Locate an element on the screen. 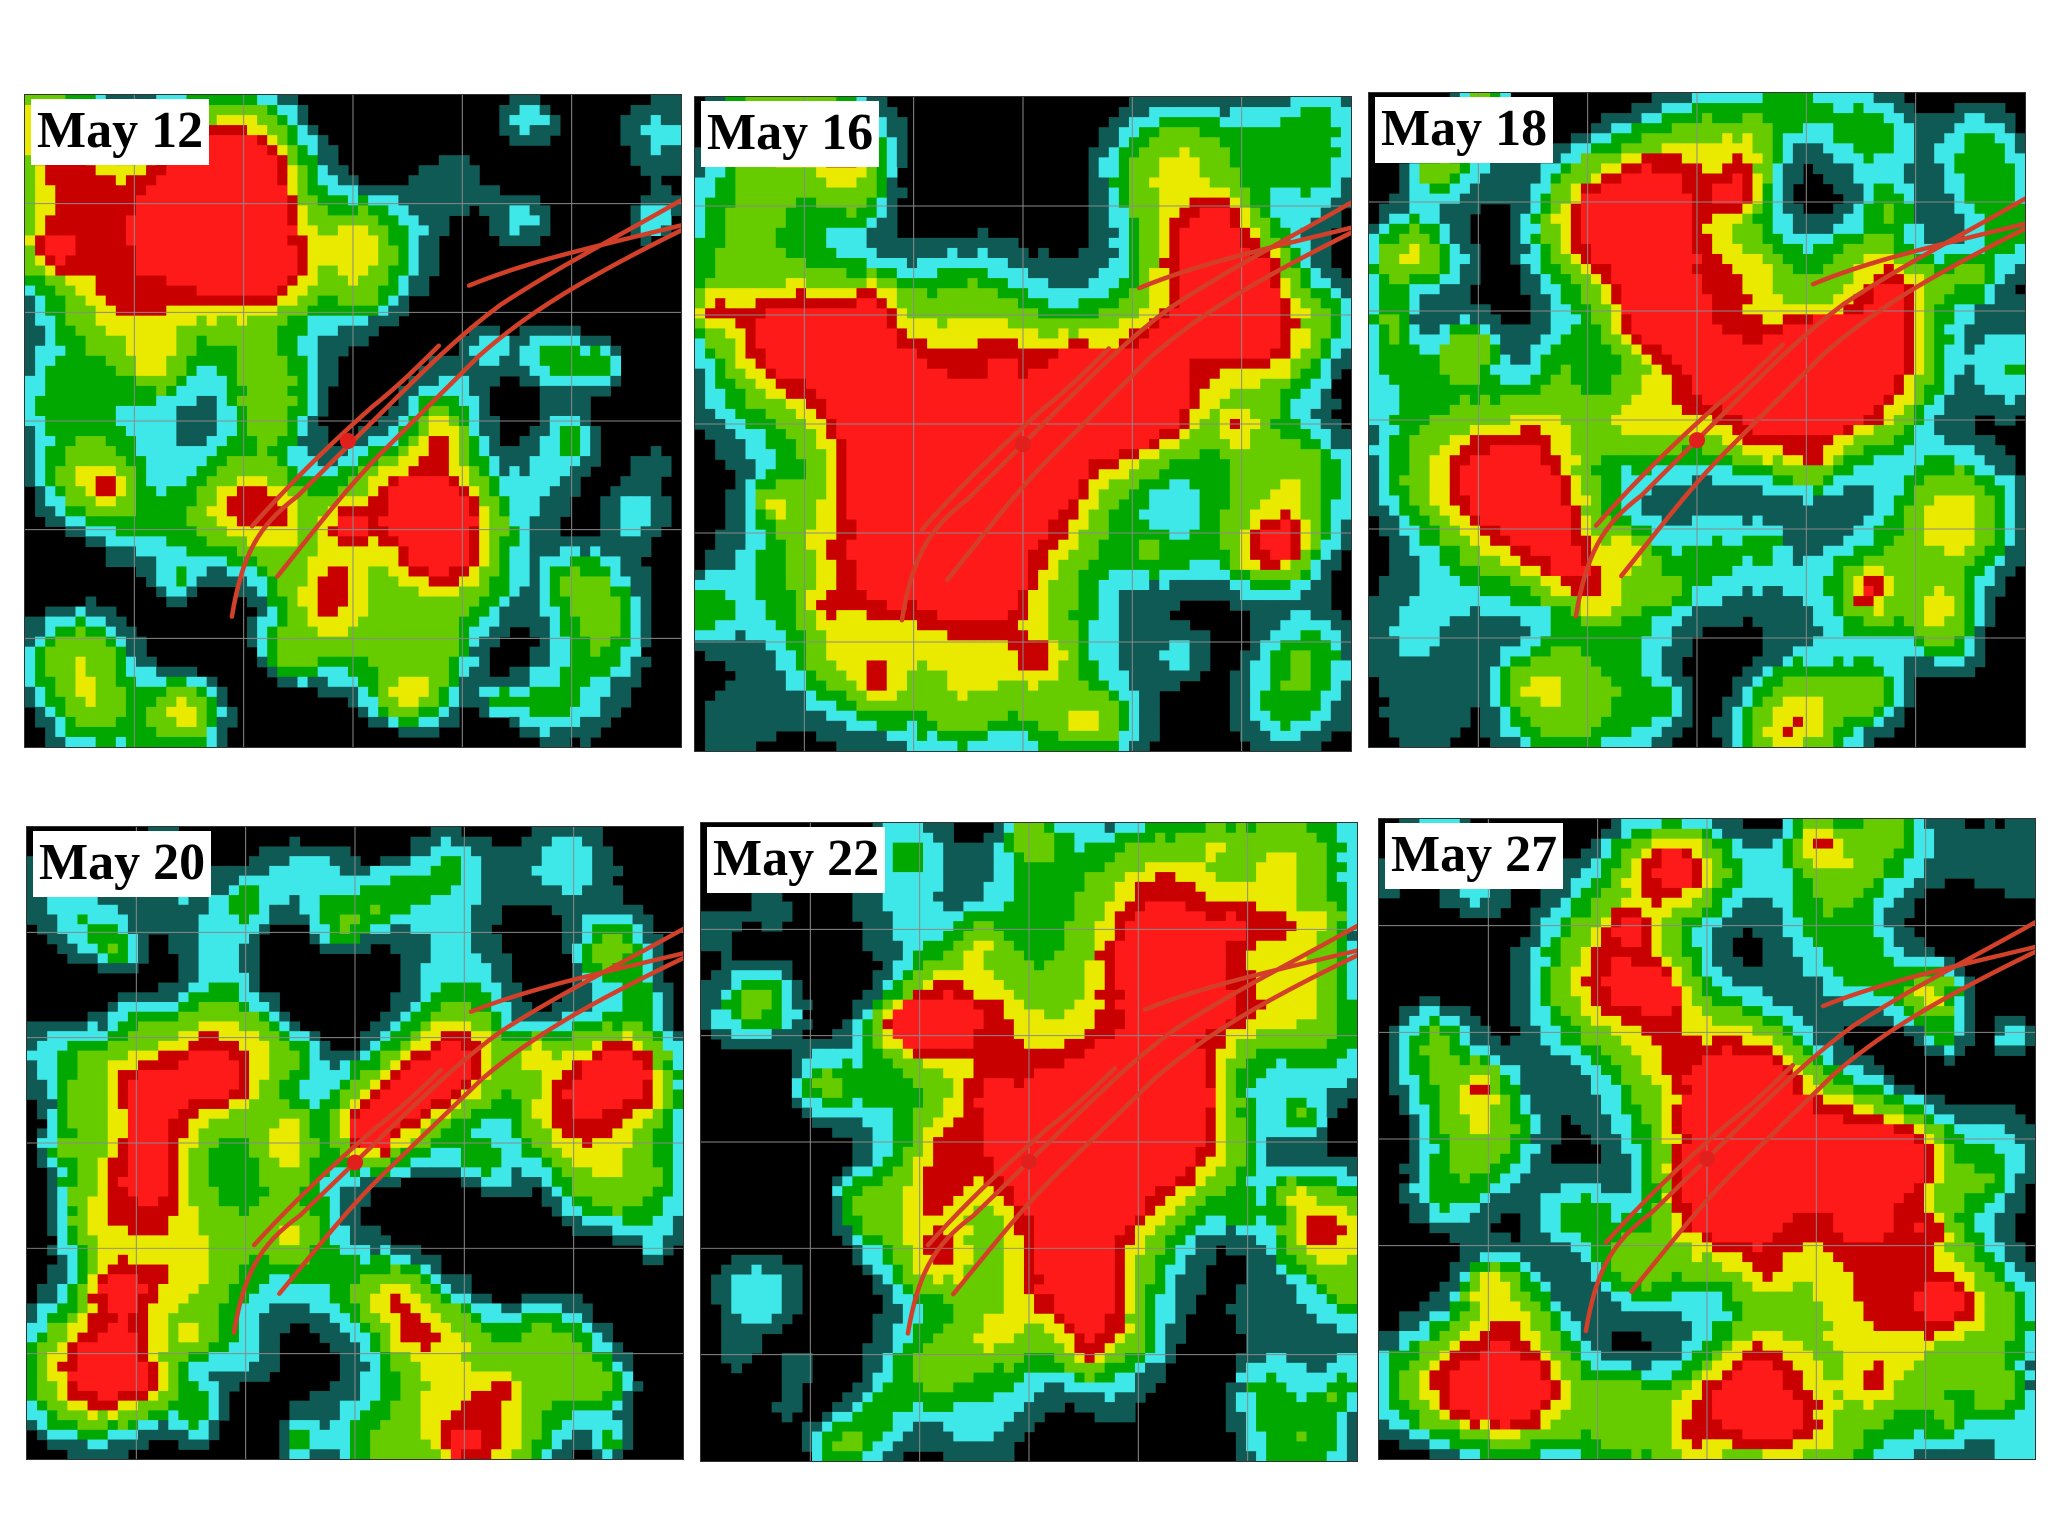 The image size is (2048, 1536). map-panel-may-20: May 20 is located at coordinates (355, 1143).